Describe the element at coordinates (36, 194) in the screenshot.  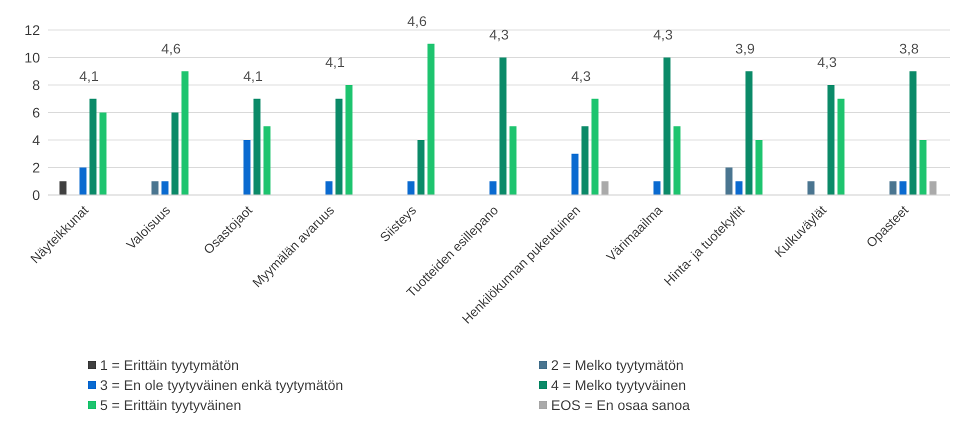
I see `y-tick-label: 0` at that location.